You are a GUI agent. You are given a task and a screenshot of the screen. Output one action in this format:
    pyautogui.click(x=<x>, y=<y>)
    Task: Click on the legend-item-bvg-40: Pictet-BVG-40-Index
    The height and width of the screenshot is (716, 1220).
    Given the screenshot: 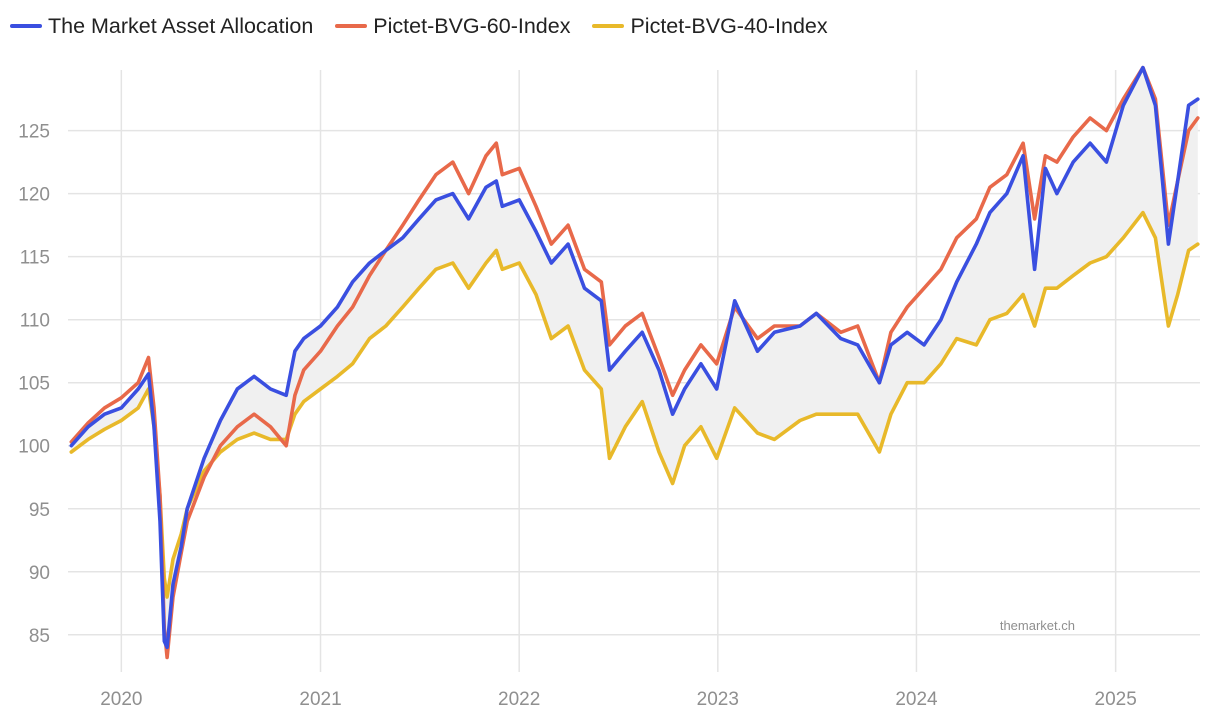 What is the action you would take?
    pyautogui.click(x=710, y=26)
    